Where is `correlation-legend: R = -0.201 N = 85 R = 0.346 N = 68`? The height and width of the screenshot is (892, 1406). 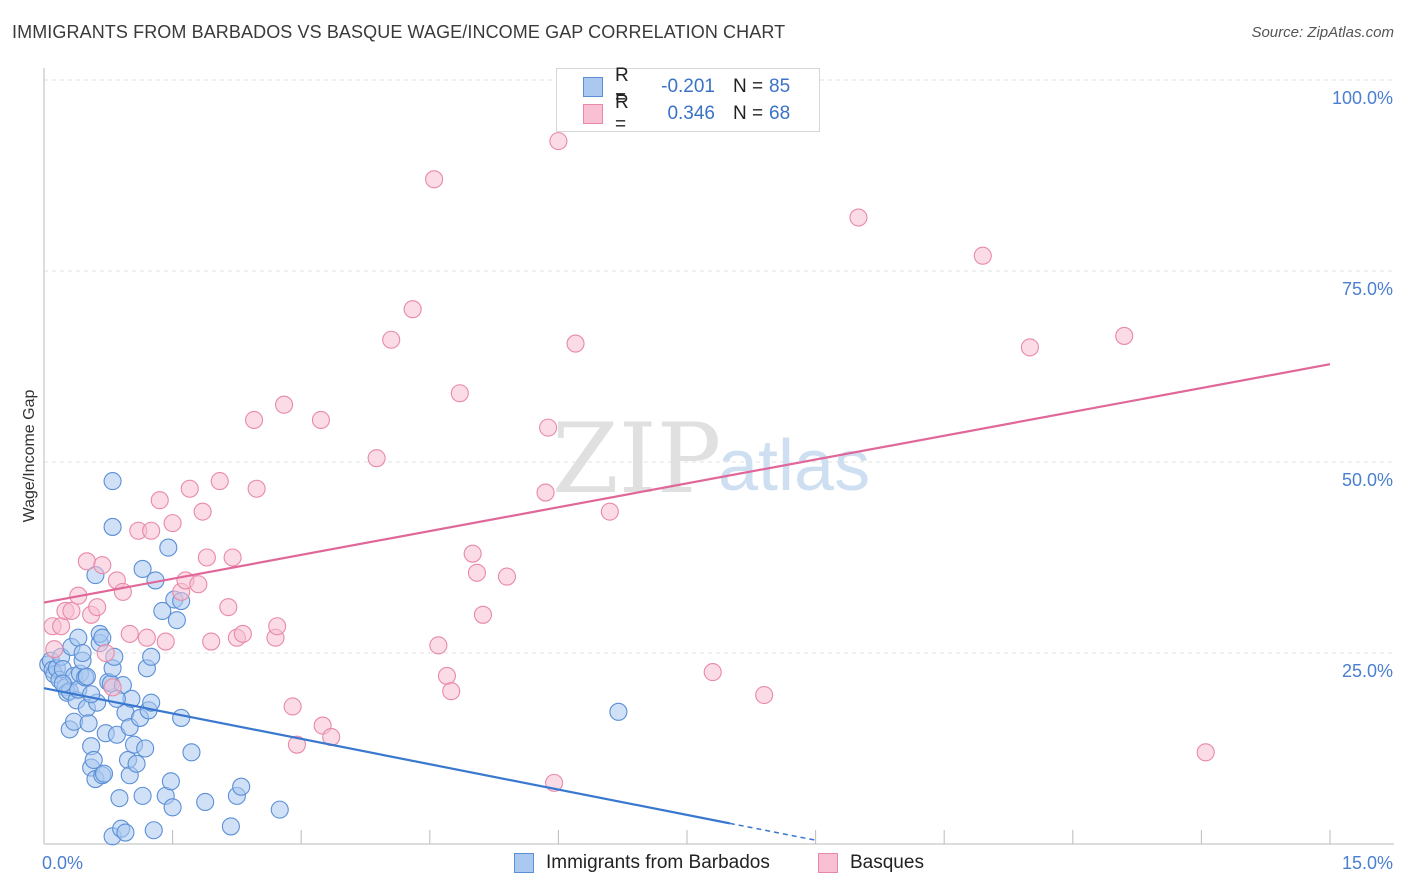
correlation-legend: R = -0.201 N = 85 R = 0.346 N = 68 is located at coordinates (688, 100).